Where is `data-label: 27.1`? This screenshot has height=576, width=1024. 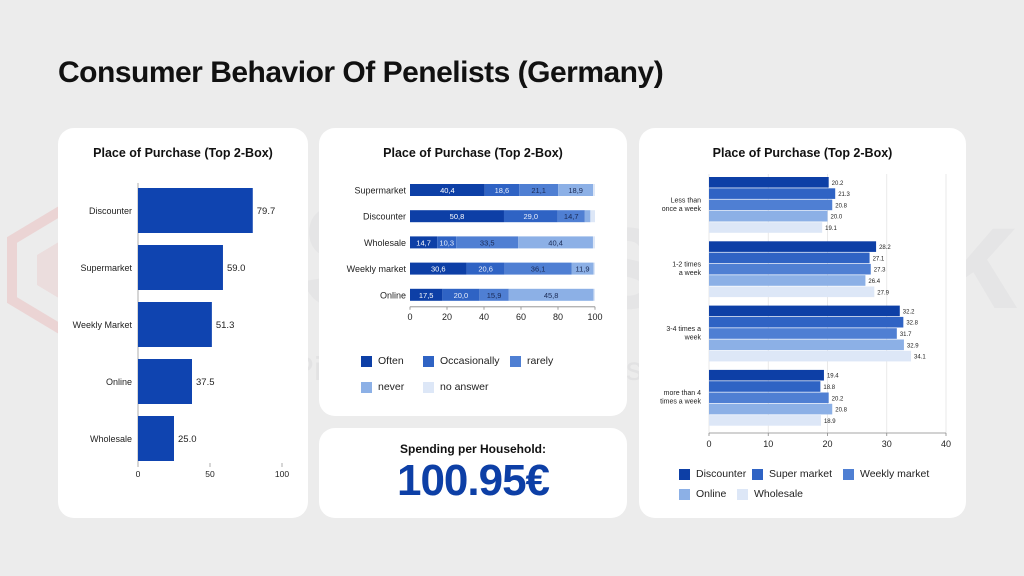
data-label: 27.1 is located at coordinates (879, 259).